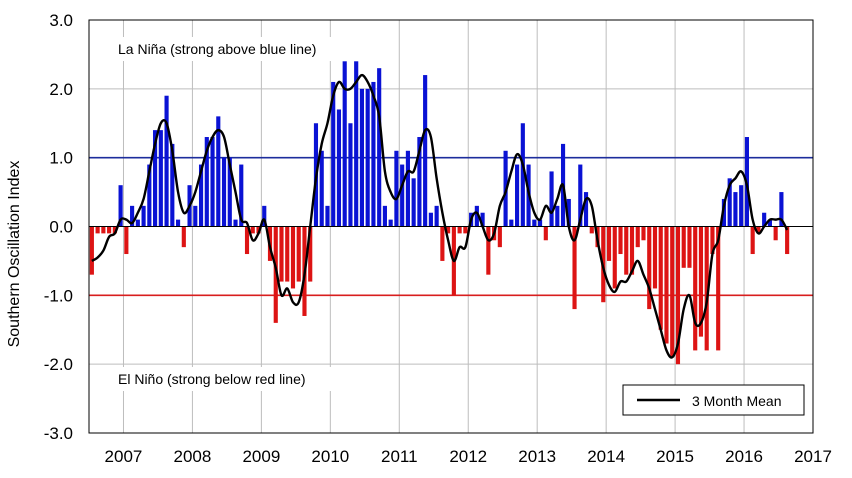  I want to click on x-tick-label: 2015, so click(675, 456).